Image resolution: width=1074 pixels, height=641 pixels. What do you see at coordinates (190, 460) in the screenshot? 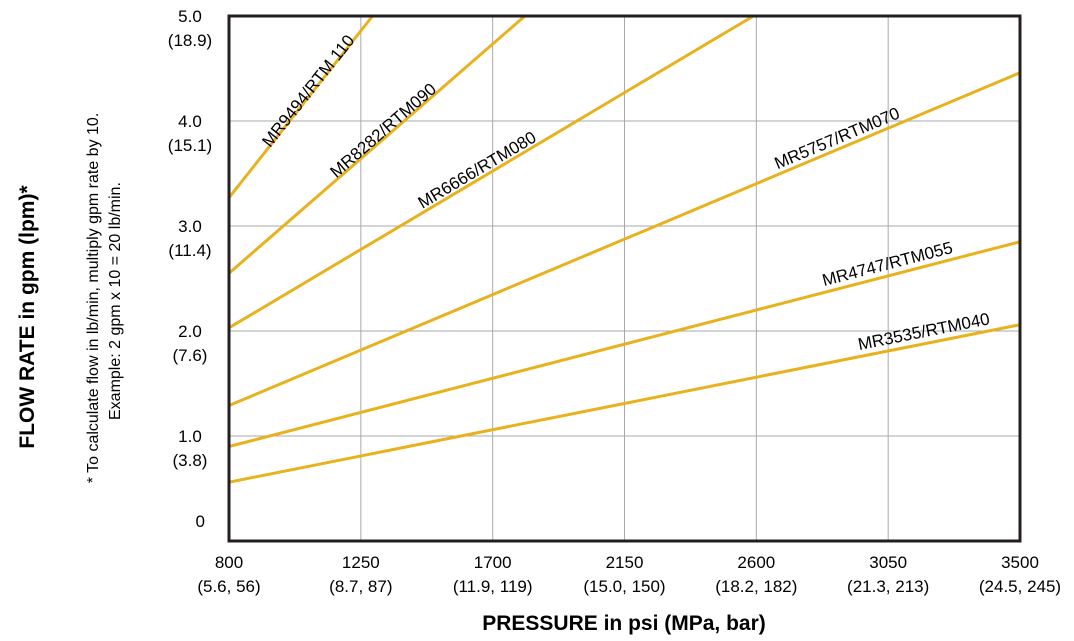
I see `y-tick-sublabel: (3.8)` at bounding box center [190, 460].